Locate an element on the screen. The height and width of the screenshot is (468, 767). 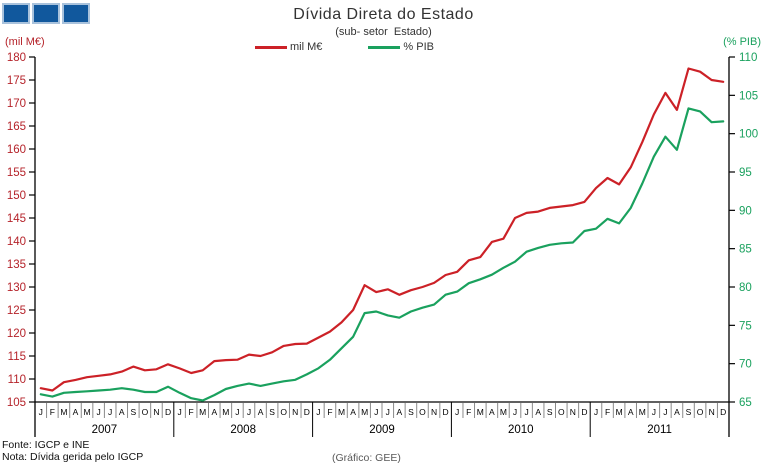
year-label: 2010 is located at coordinates (521, 430).